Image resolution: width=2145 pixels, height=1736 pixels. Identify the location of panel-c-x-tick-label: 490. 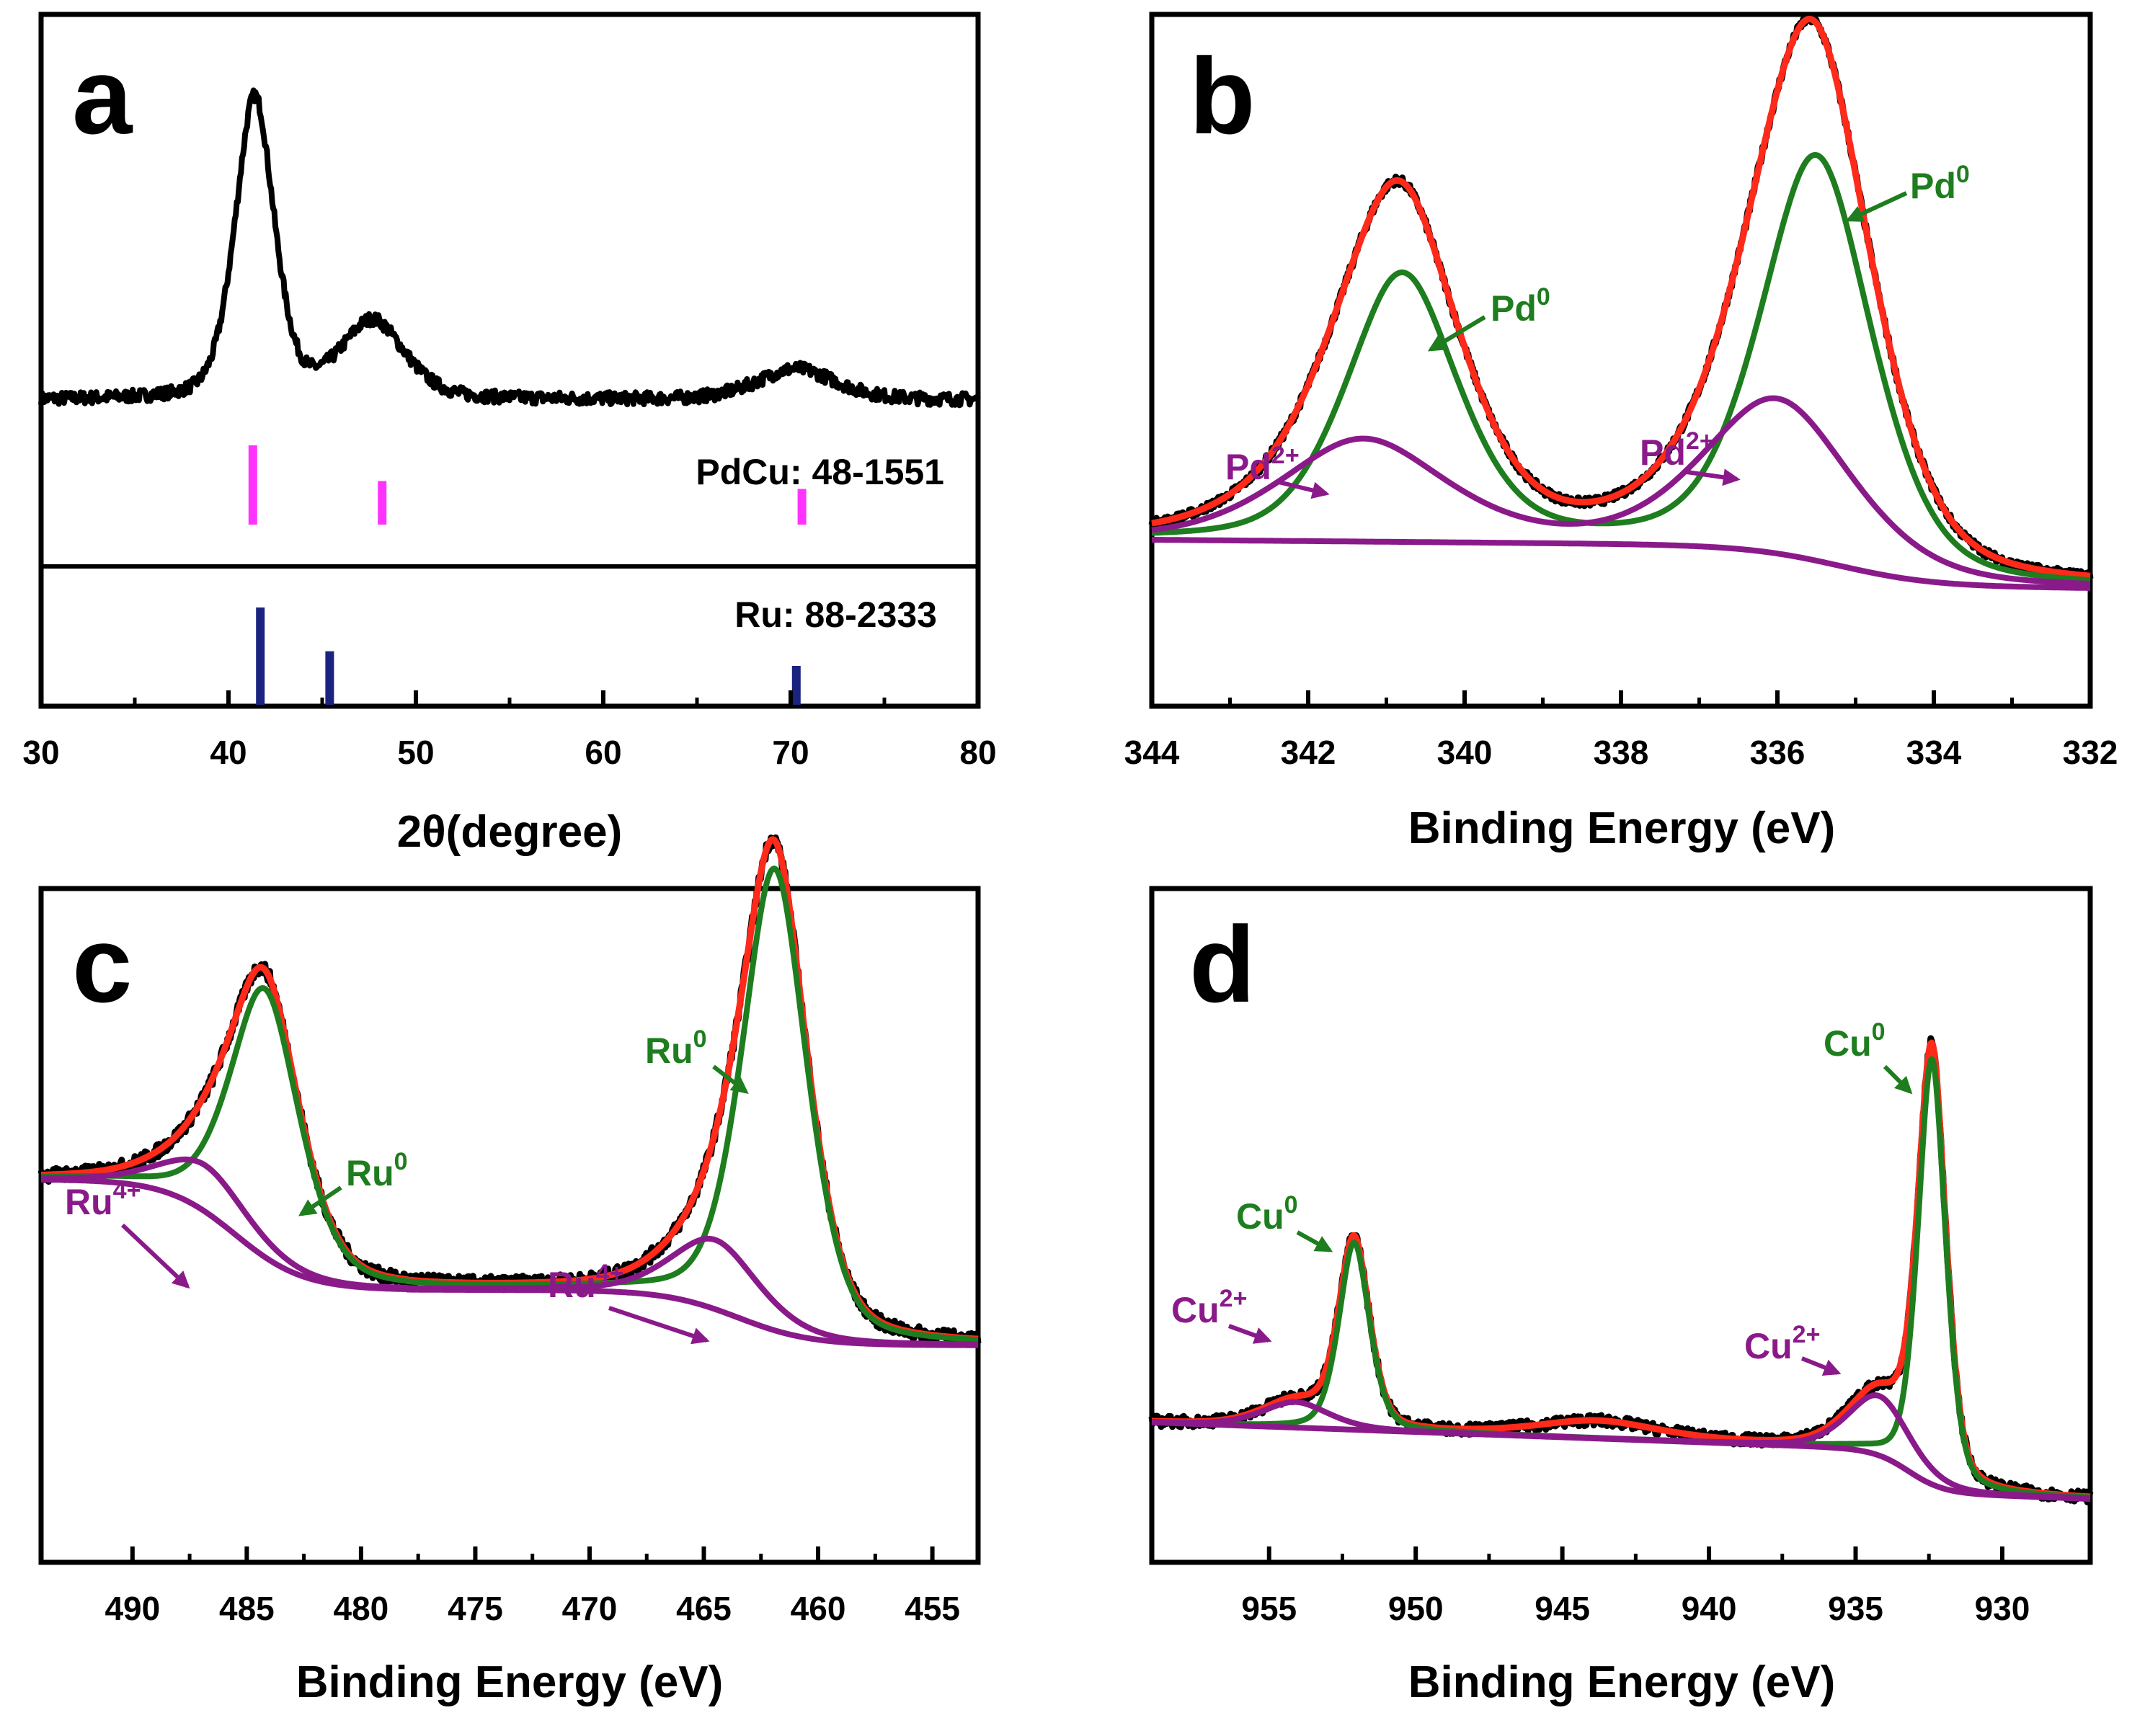
(132, 1608).